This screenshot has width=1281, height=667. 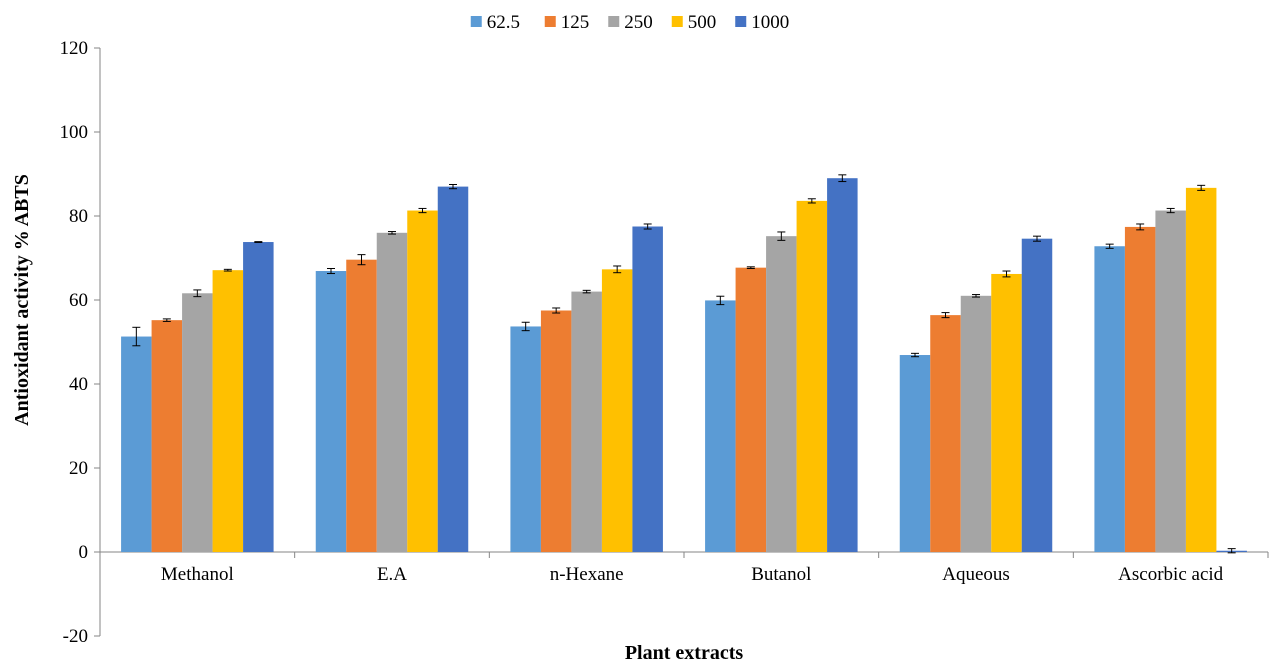 What do you see at coordinates (78, 300) in the screenshot?
I see `y-tick-label: 60` at bounding box center [78, 300].